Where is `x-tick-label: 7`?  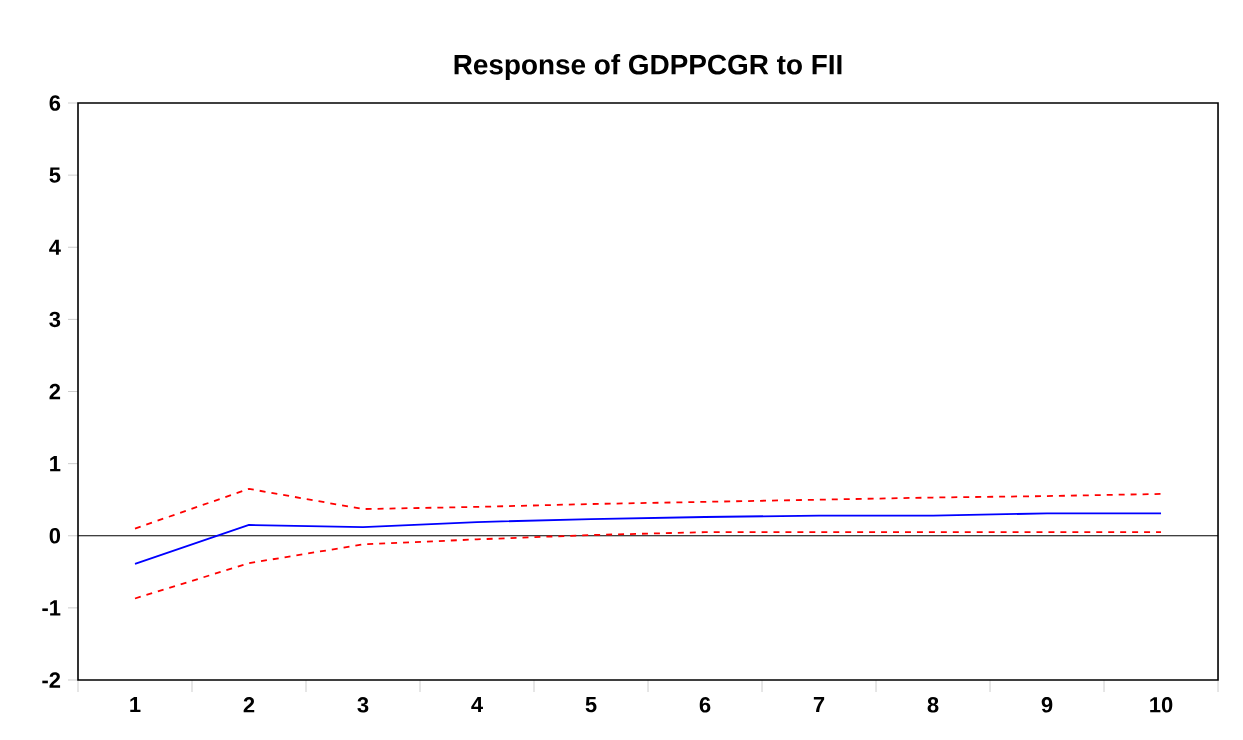
x-tick-label: 7 is located at coordinates (819, 705).